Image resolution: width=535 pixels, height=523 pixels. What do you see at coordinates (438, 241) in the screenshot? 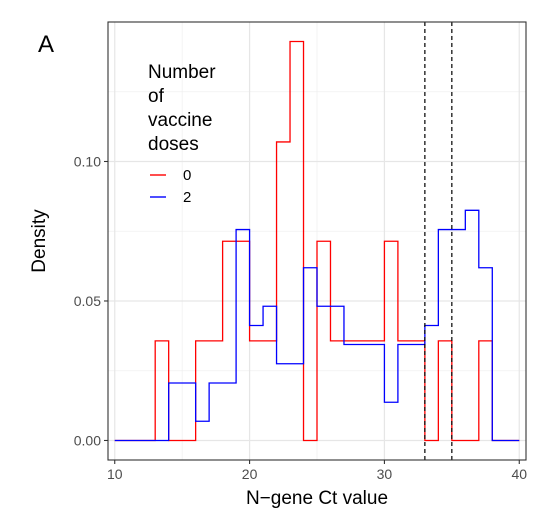
I see `threshold-lines` at bounding box center [438, 241].